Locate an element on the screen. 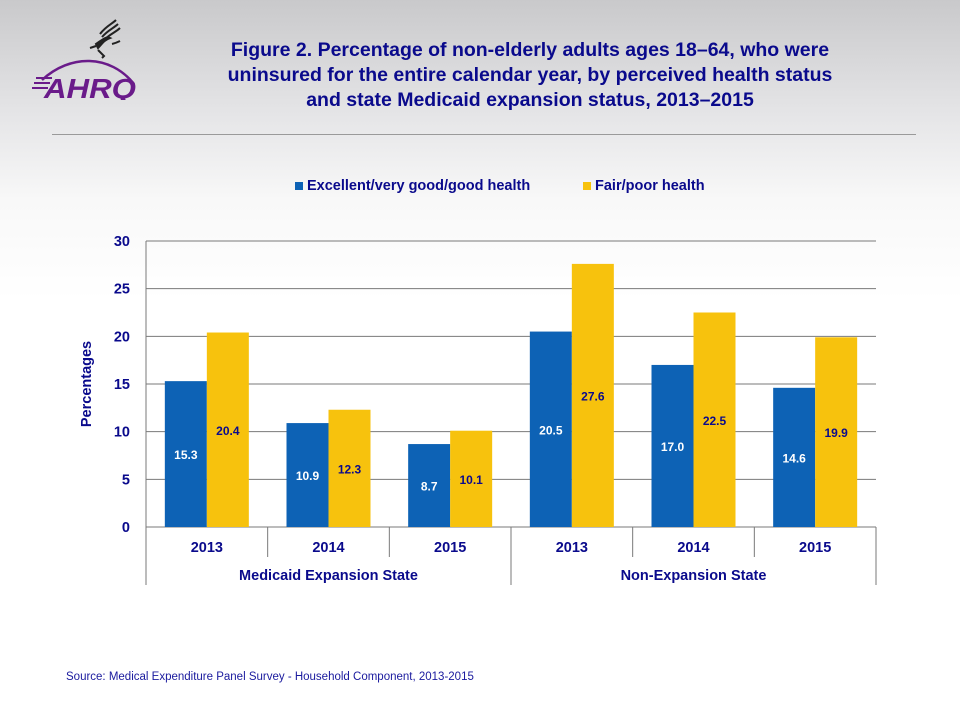 This screenshot has width=960, height=720. data-label: 10.1 is located at coordinates (471, 480).